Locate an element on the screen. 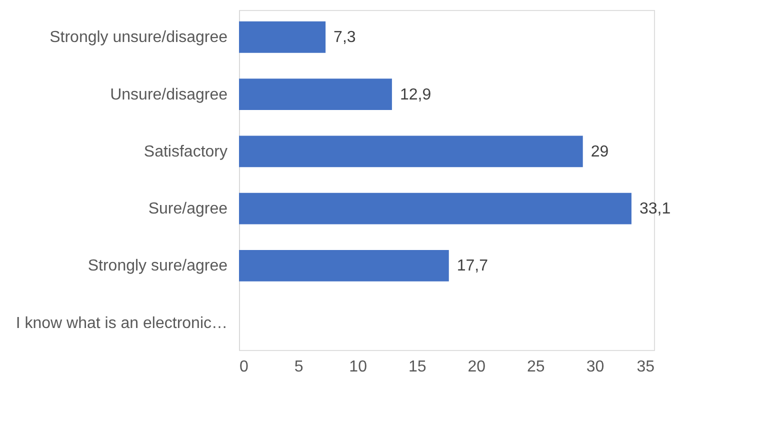 The width and height of the screenshot is (769, 423). data-label: 12,9 is located at coordinates (416, 95).